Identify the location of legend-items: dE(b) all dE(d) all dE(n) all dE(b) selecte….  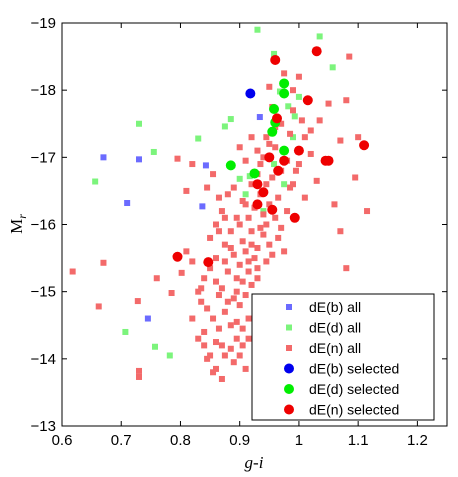
(341, 358).